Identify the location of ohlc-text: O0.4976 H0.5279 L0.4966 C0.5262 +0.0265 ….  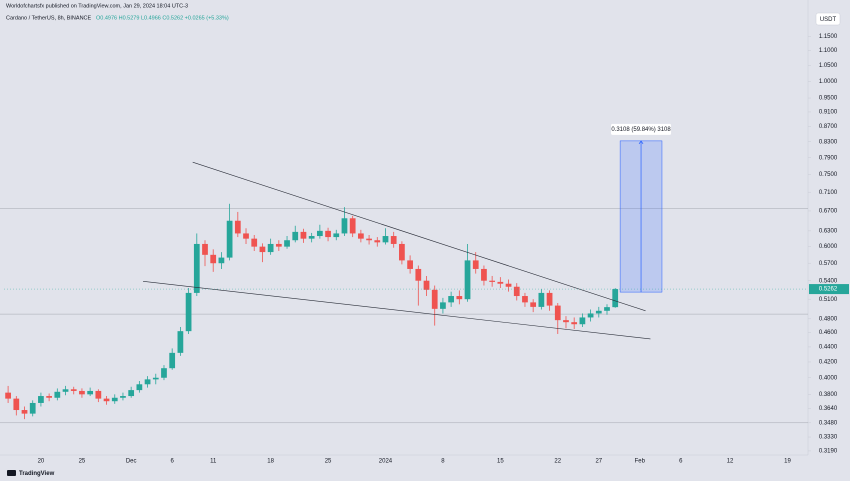
(162, 18).